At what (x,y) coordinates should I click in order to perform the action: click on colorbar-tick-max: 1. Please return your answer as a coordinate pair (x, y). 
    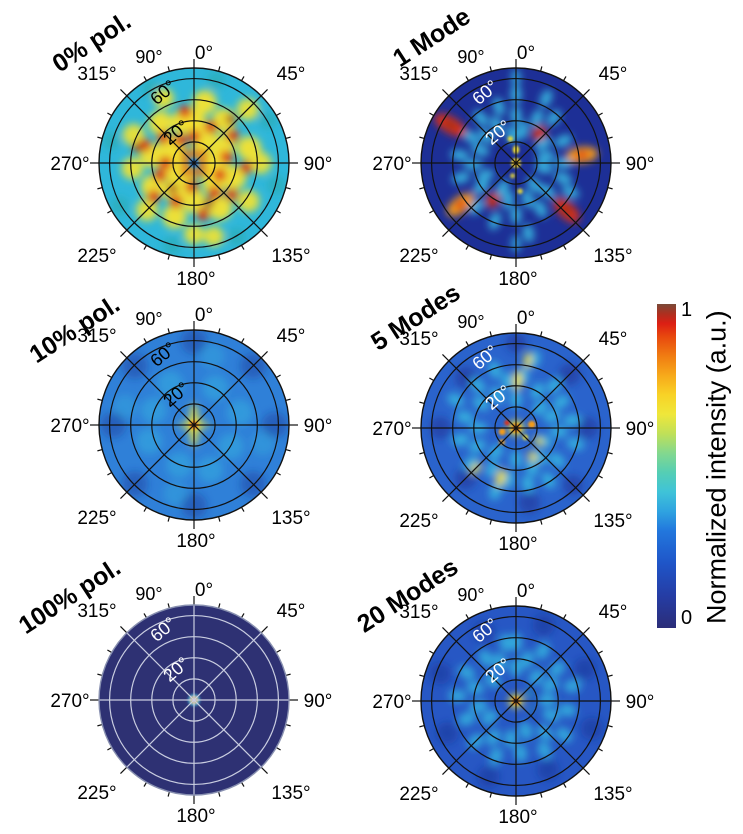
    Looking at the image, I should click on (687, 310).